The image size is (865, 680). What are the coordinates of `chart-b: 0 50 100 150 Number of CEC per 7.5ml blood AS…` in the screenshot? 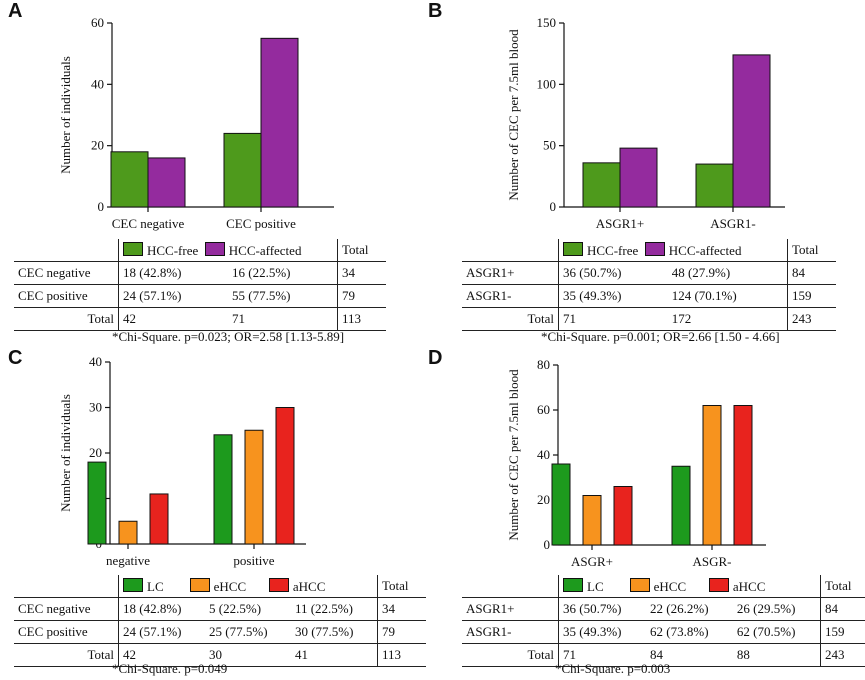 It's located at (645, 123).